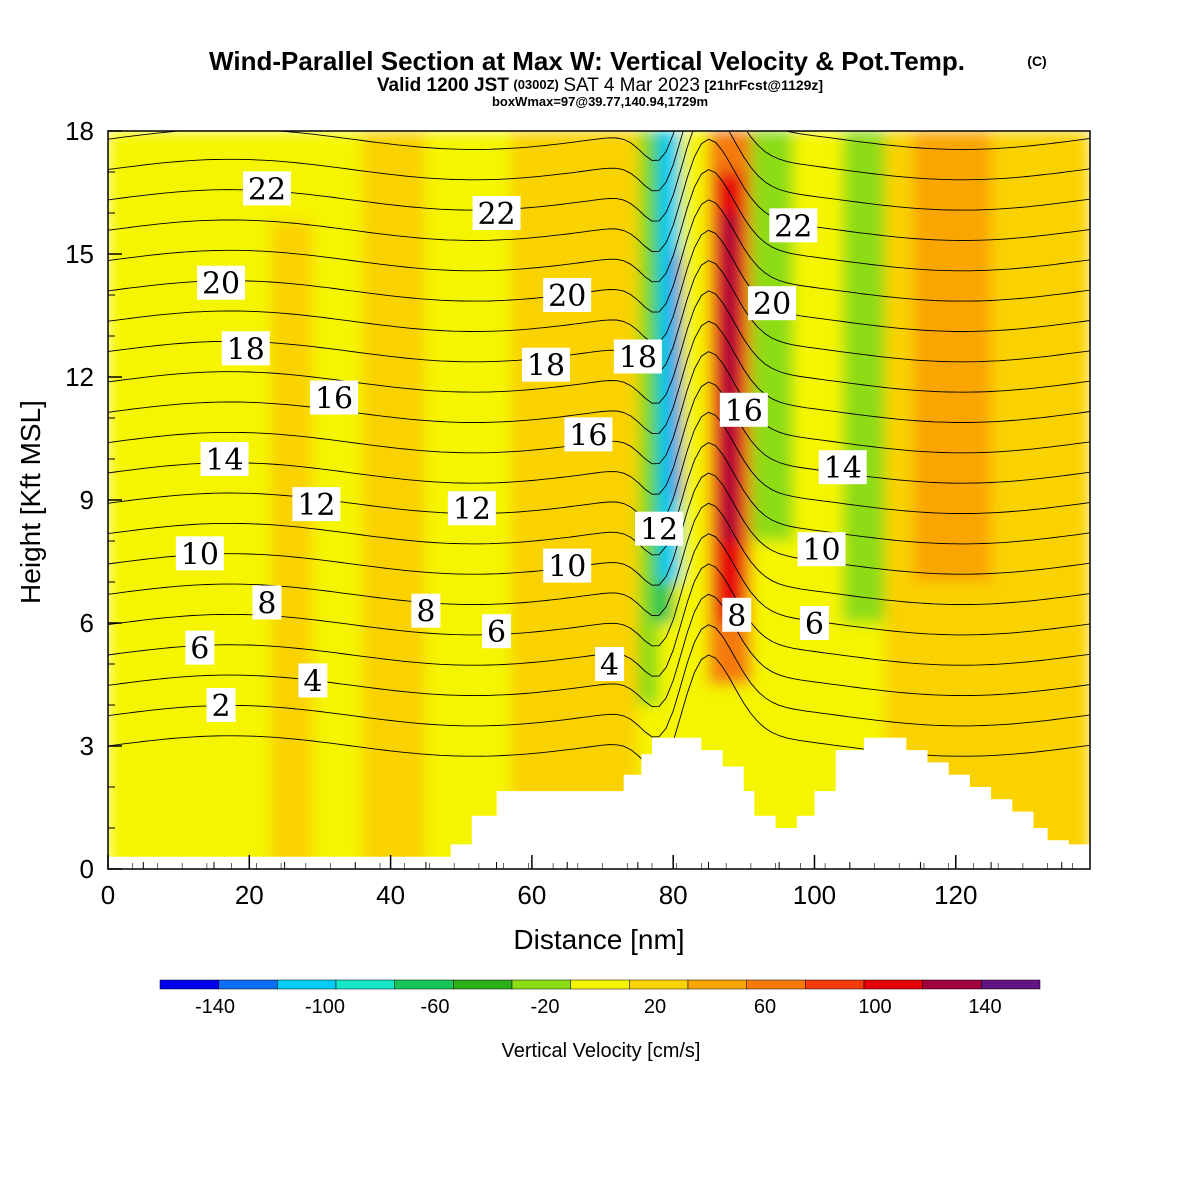  I want to click on x-tick-label-2: 40, so click(390, 895).